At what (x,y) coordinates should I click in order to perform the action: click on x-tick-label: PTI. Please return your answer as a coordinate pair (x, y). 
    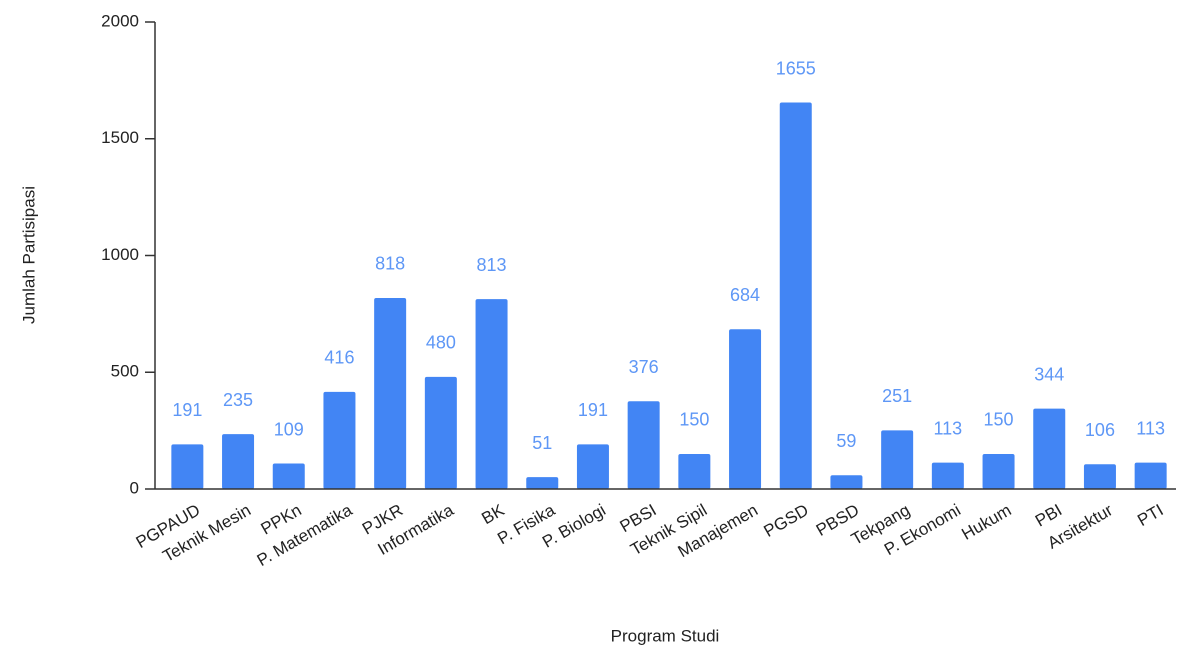
    Looking at the image, I should click on (1150, 515).